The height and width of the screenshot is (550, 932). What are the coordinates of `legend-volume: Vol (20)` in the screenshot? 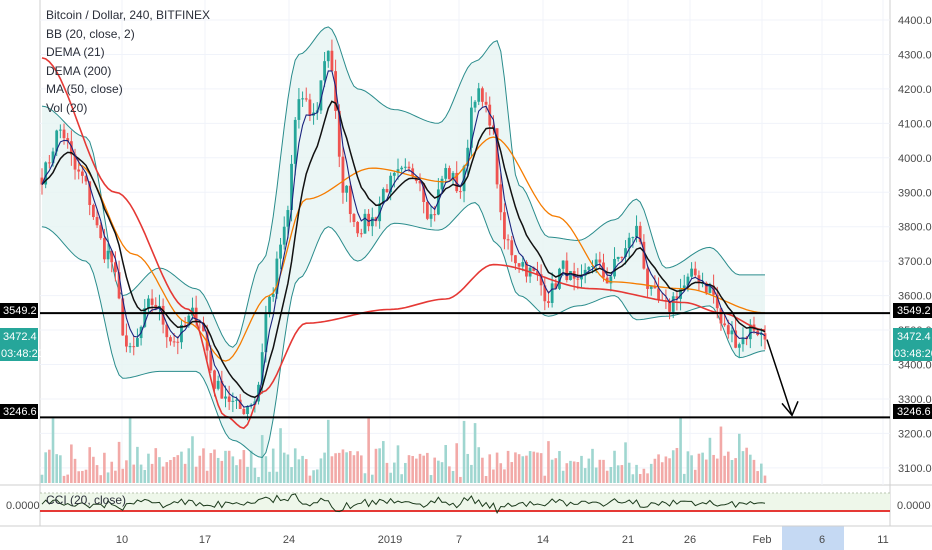 It's located at (67, 107).